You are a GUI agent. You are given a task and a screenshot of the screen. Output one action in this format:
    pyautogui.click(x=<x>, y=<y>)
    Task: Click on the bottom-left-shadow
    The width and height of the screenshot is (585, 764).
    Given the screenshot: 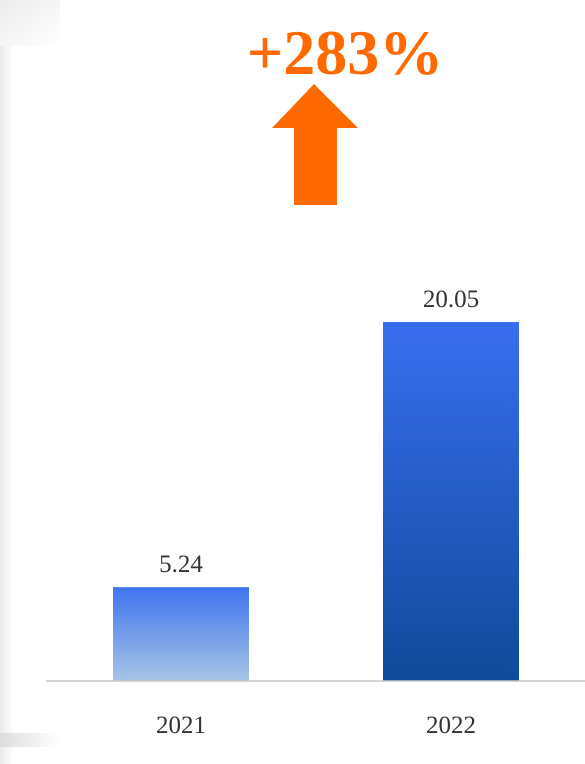 What is the action you would take?
    pyautogui.click(x=30, y=740)
    